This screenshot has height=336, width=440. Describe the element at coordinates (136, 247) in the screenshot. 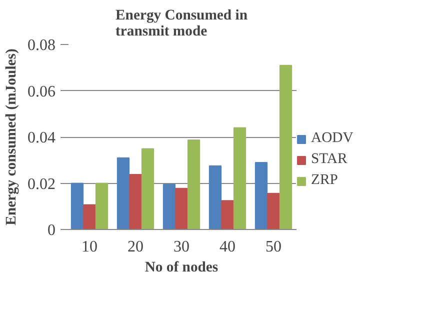

I see `x-tick-label: 20` at that location.